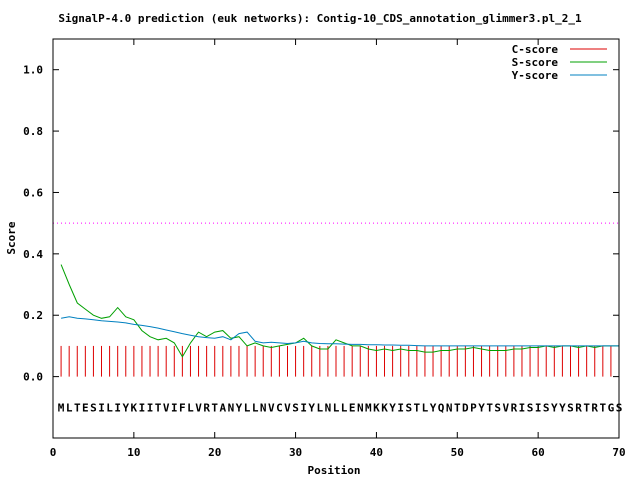 The width and height of the screenshot is (640, 485). What do you see at coordinates (408, 407) in the screenshot?
I see `sequence-residue-44: S` at bounding box center [408, 407].